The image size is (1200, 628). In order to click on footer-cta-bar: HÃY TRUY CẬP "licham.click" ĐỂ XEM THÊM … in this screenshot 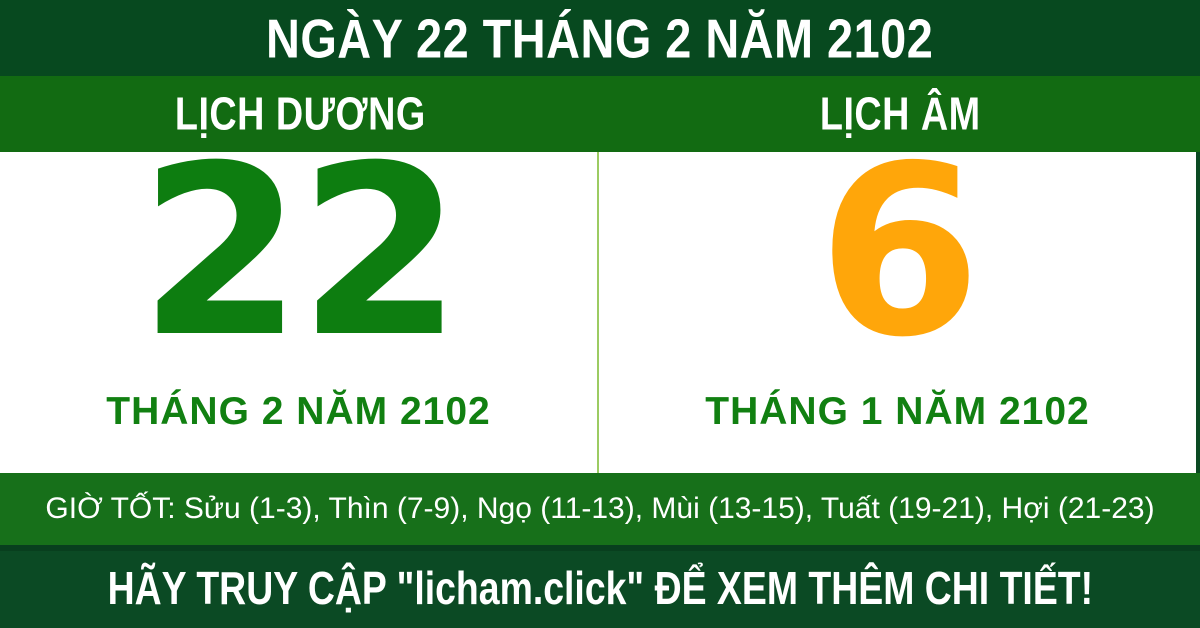, I will do `click(600, 586)`.